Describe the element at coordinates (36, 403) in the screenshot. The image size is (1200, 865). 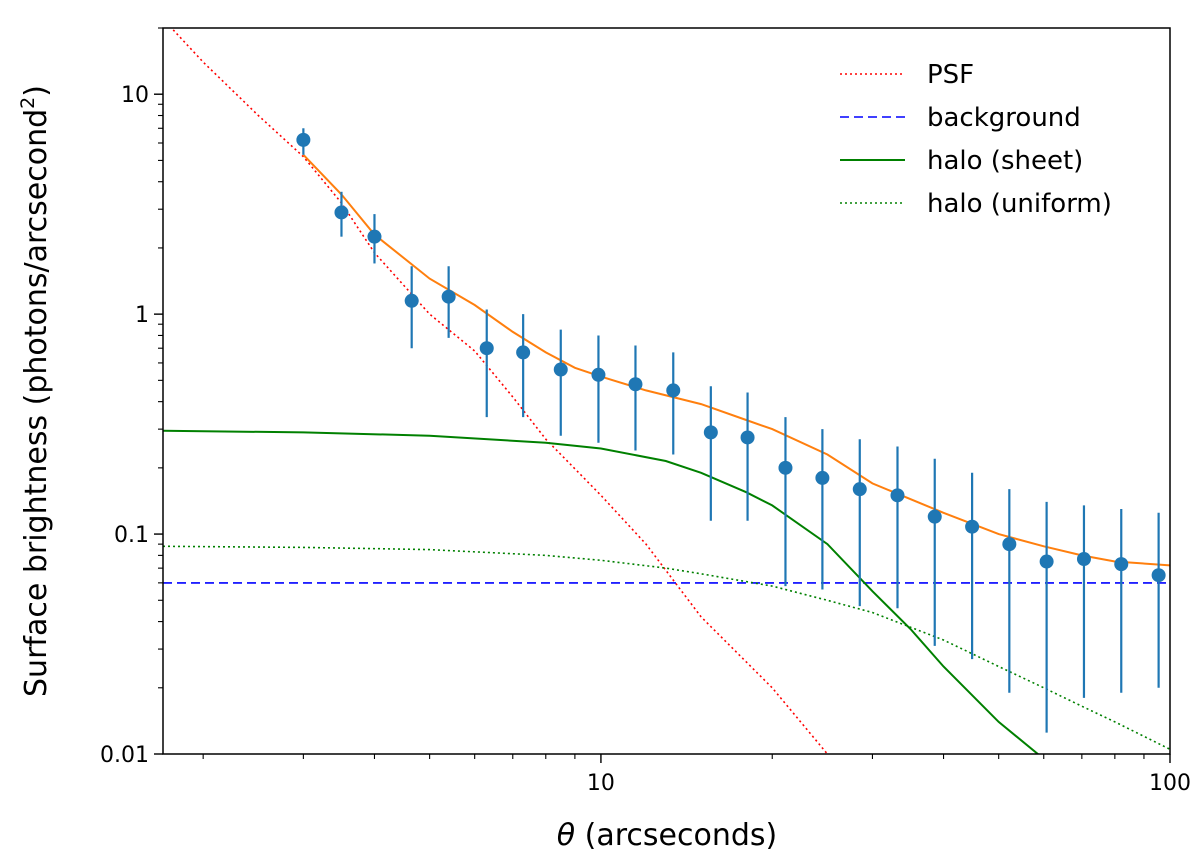
I see `y-axis-label-text: Surface brightness (photons/arcsecond` at that location.